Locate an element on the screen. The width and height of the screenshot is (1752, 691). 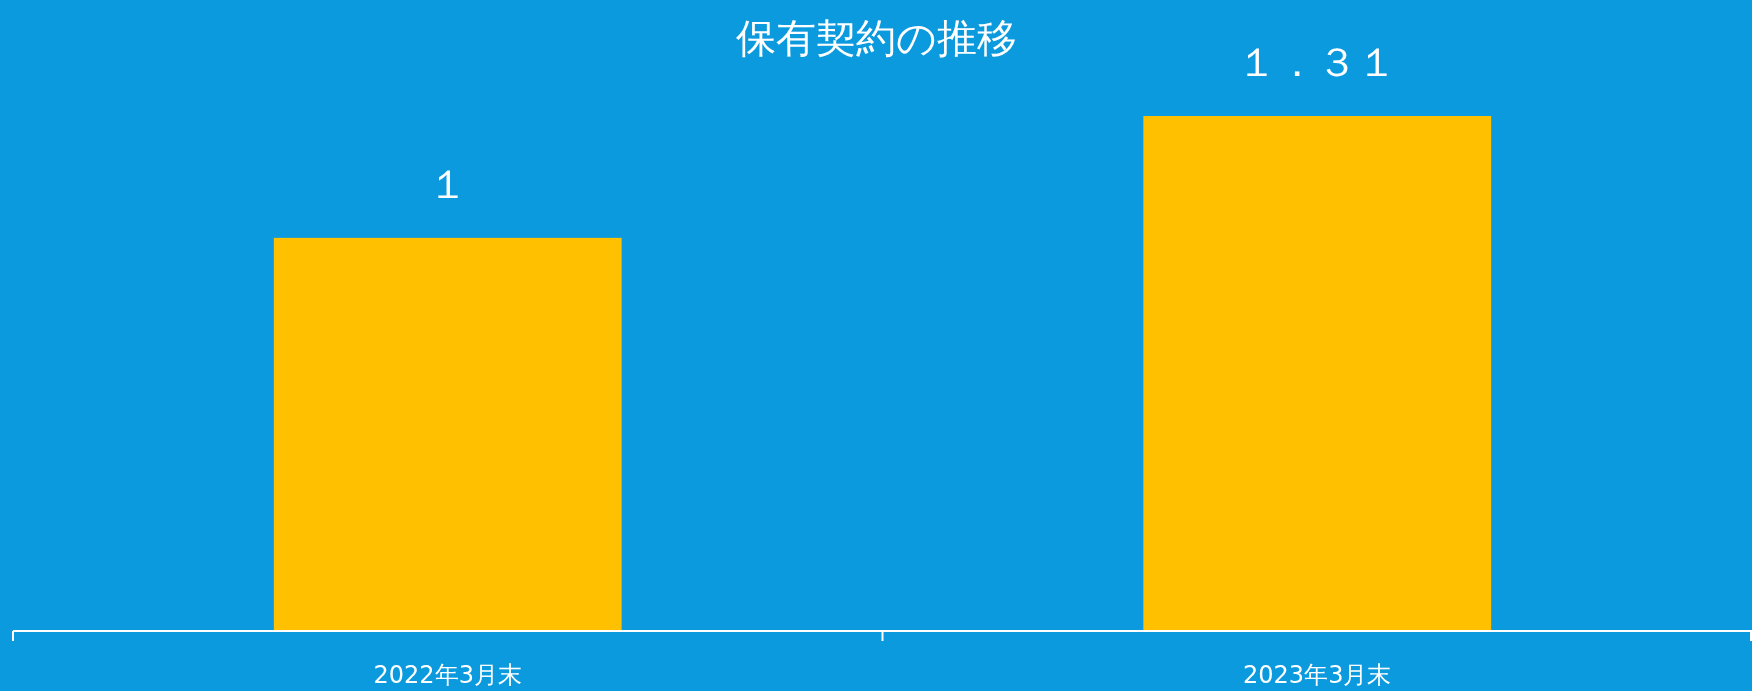
data-label: １ is located at coordinates (447, 183).